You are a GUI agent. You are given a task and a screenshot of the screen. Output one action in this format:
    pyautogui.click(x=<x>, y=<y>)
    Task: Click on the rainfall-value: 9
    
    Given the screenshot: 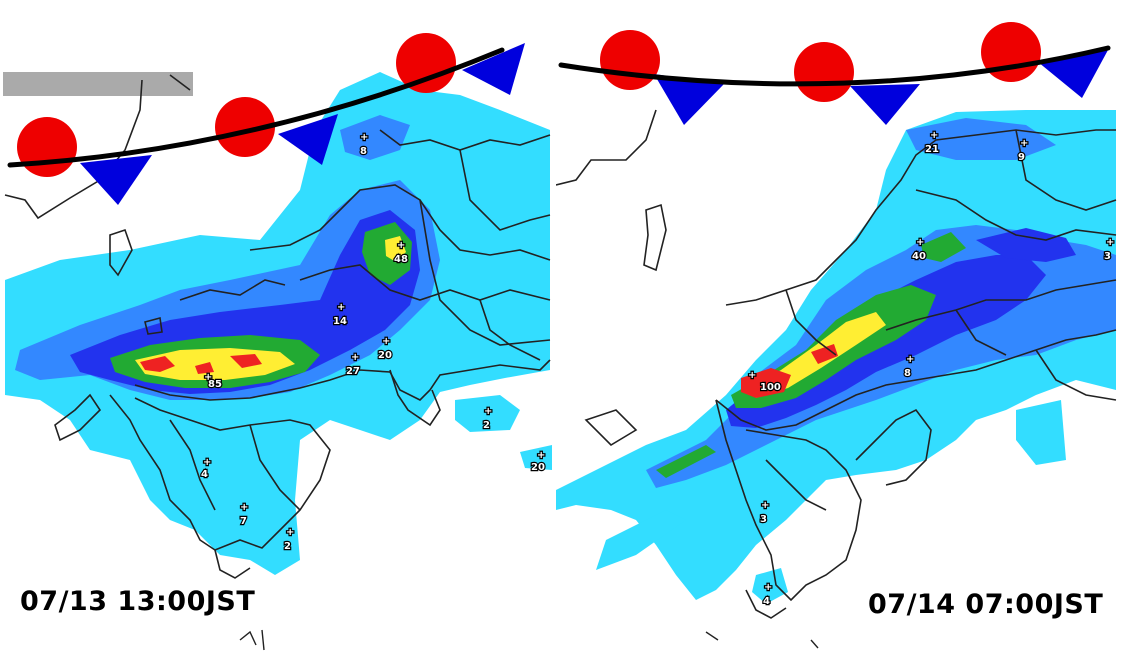 What is the action you would take?
    pyautogui.click(x=1021, y=157)
    